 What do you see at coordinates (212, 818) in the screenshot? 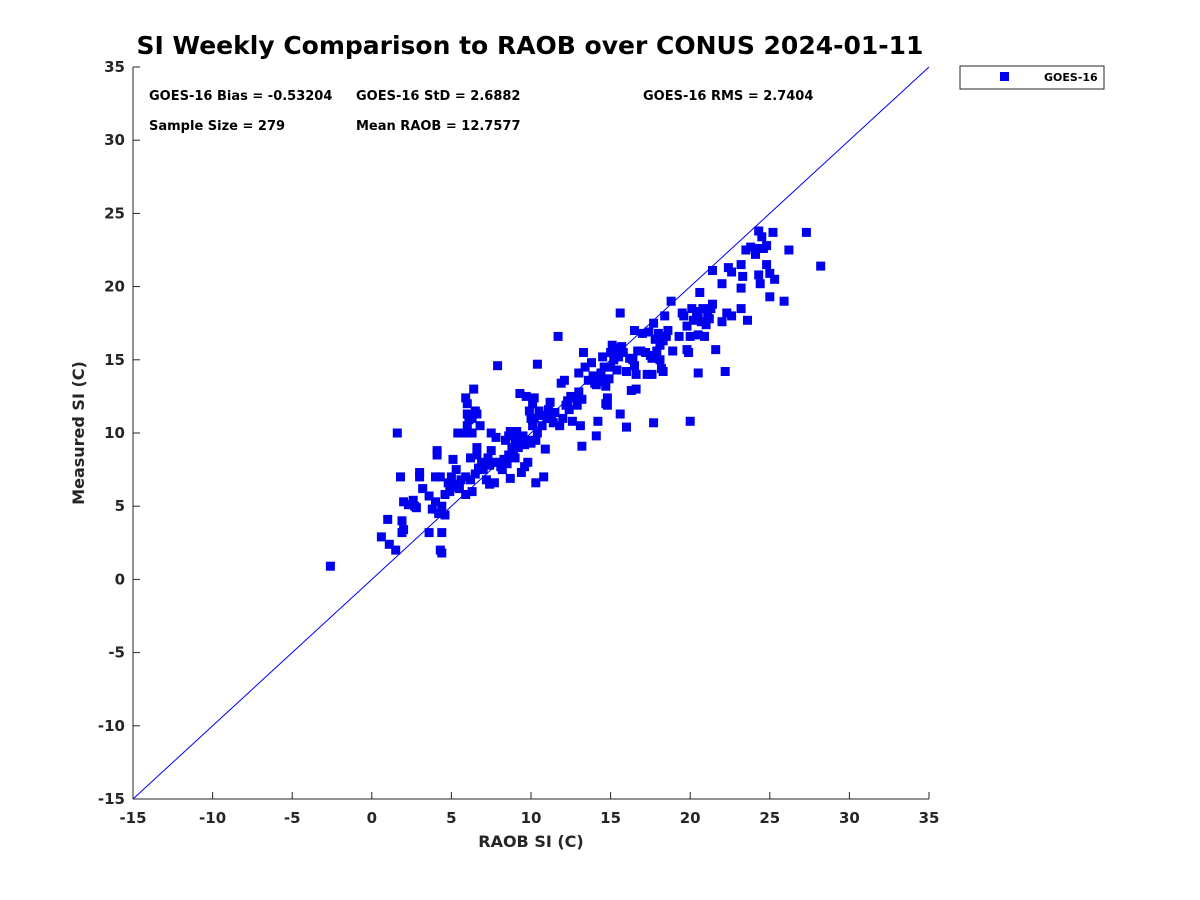
I see `x-tick-label: -10` at bounding box center [212, 818].